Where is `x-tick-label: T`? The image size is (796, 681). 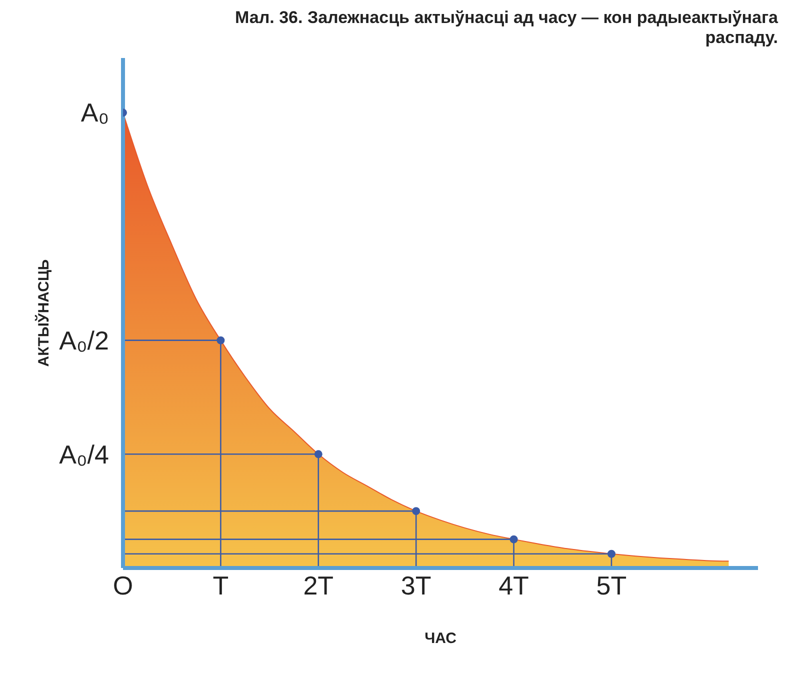 x-tick-label: T is located at coordinates (220, 585).